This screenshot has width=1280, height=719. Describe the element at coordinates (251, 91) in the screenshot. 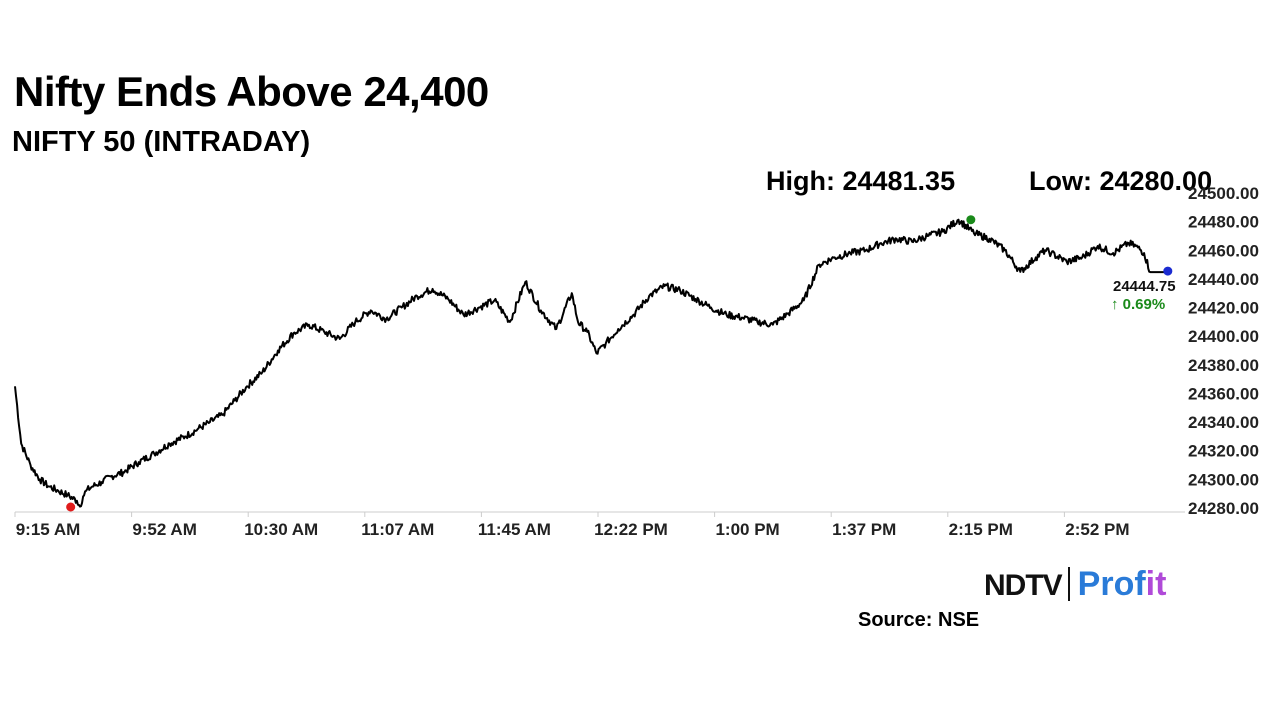

I see `chart-title: Nifty Ends Above 24,400` at that location.